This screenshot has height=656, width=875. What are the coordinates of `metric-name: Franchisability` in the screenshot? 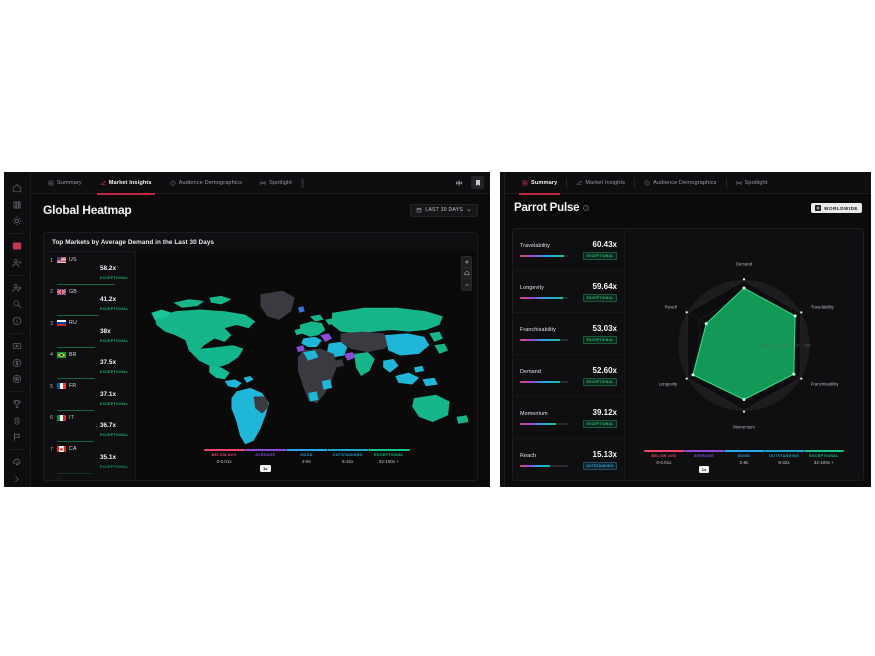 It's located at (538, 329).